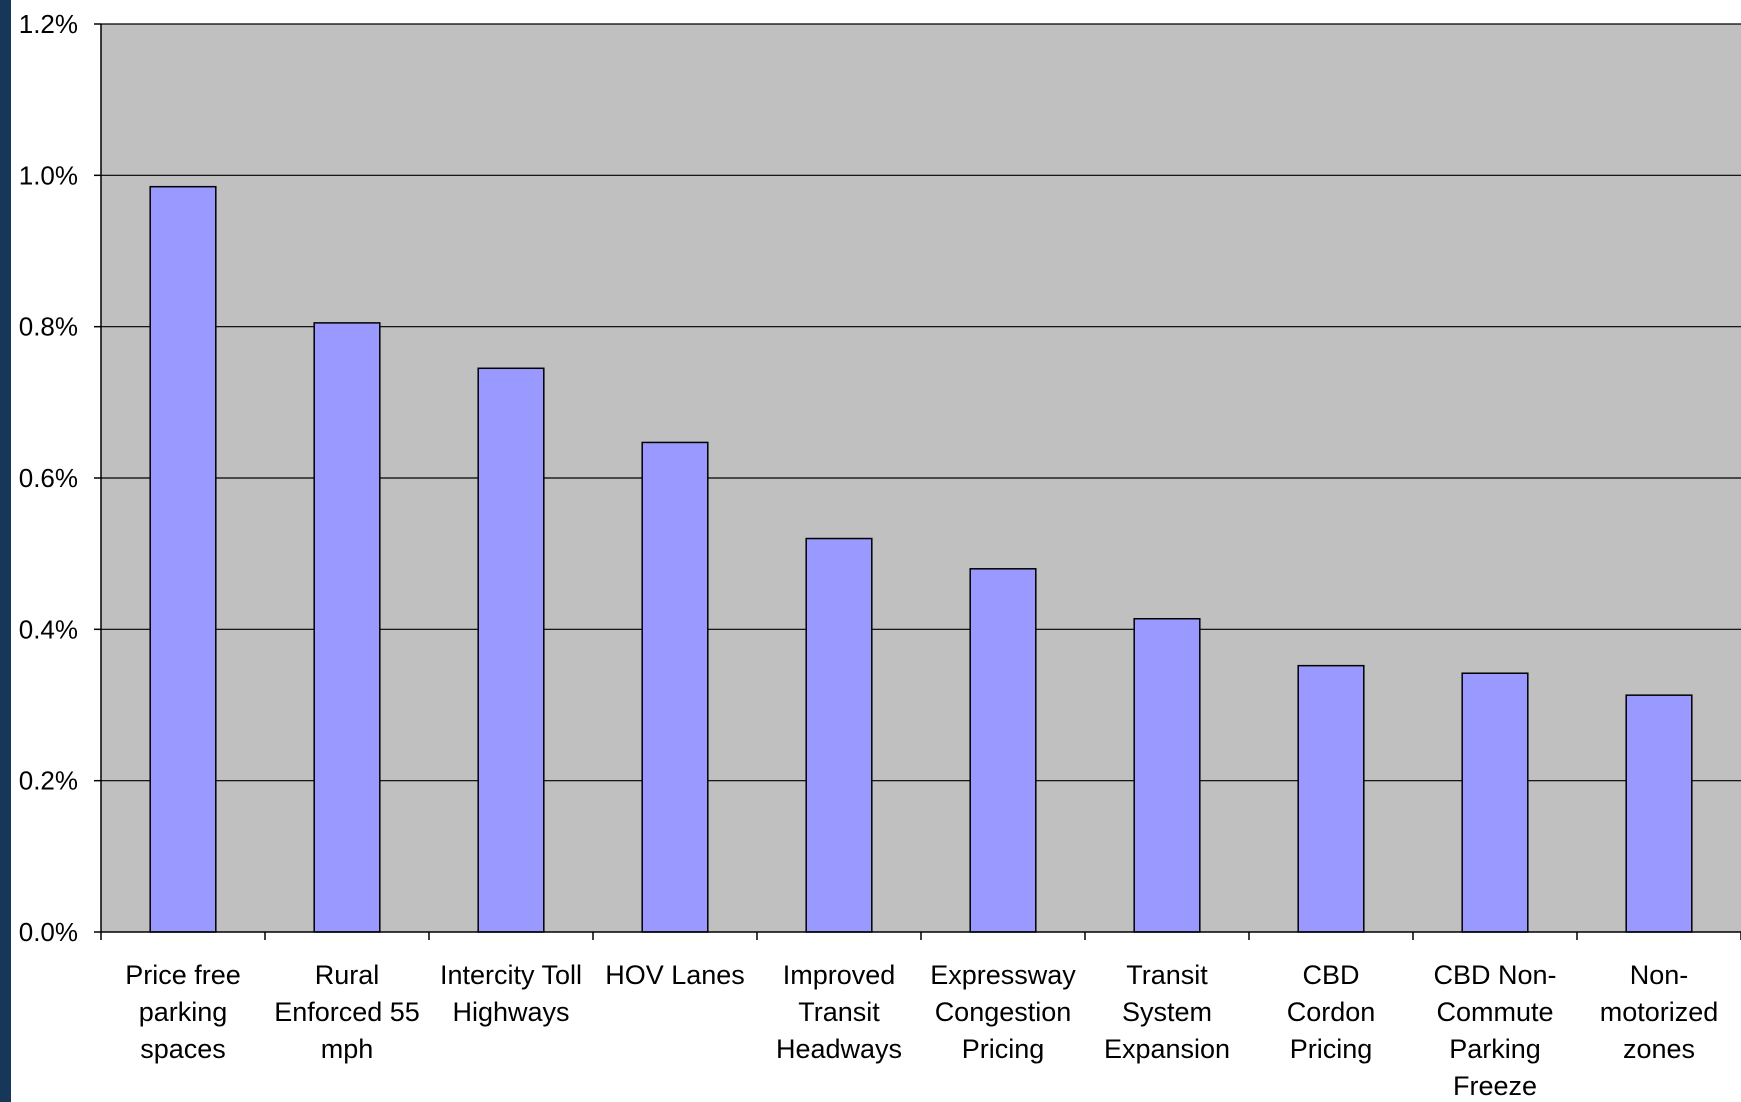 The height and width of the screenshot is (1102, 1741). What do you see at coordinates (48, 175) in the screenshot?
I see `y-tick-label: 1.0%` at bounding box center [48, 175].